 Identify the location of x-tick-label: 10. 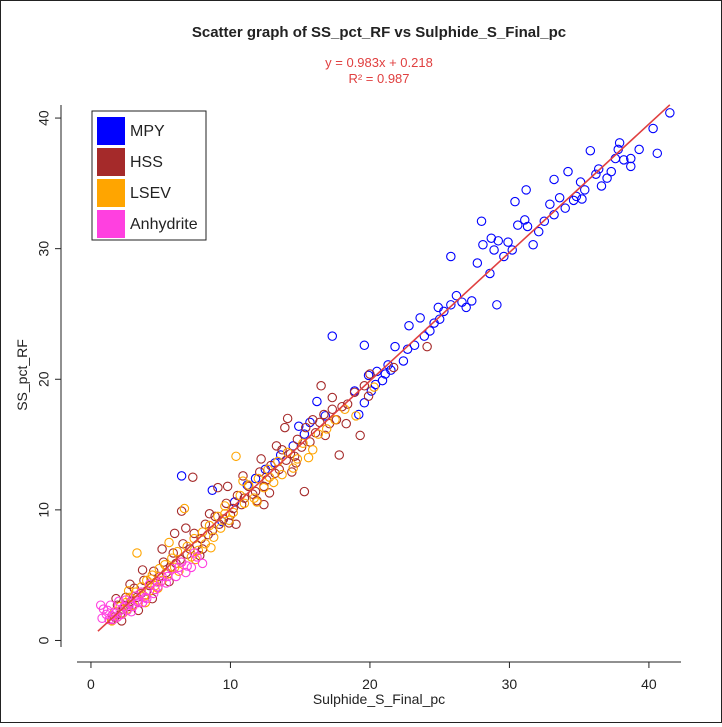
(231, 684).